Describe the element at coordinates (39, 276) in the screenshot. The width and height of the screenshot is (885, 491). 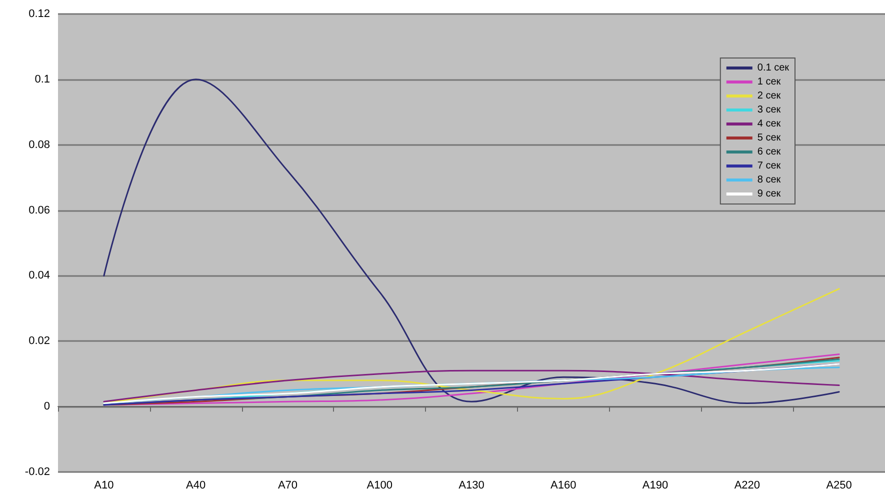
I see `y-tick-label: 0.04` at that location.